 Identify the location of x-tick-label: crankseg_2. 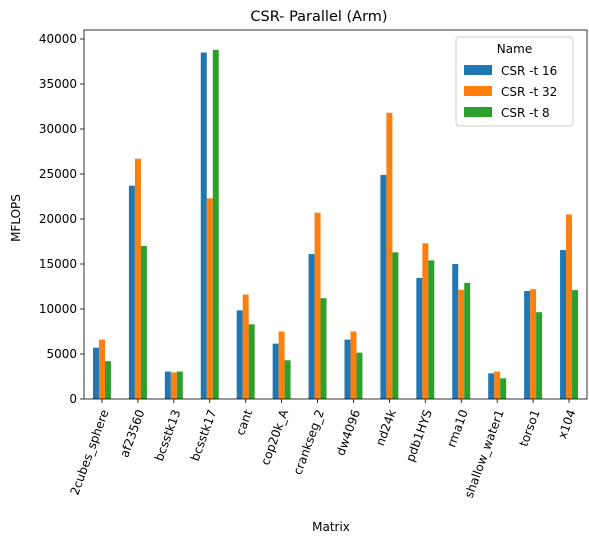
(309, 442).